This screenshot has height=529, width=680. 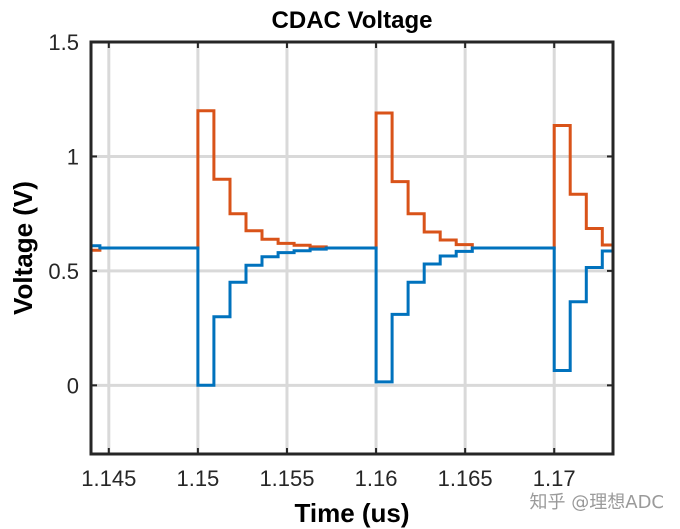 I want to click on x-axis-label: Time (us), so click(x=351, y=513).